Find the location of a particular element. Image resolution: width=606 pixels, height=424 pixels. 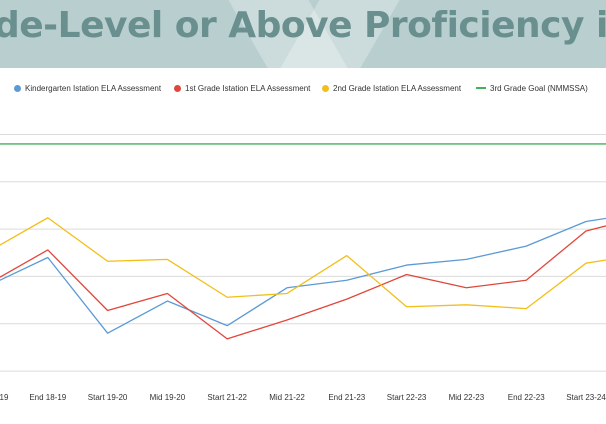

legend-item-2nd-grade: 2nd Grade Istation ELA Assessment is located at coordinates (391, 88).